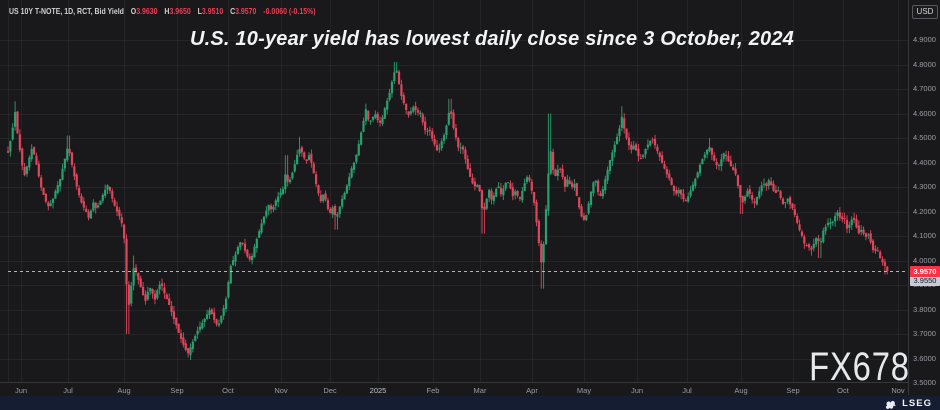 The height and width of the screenshot is (410, 940). What do you see at coordinates (378, 390) in the screenshot?
I see `time-axis-label: 2025` at bounding box center [378, 390].